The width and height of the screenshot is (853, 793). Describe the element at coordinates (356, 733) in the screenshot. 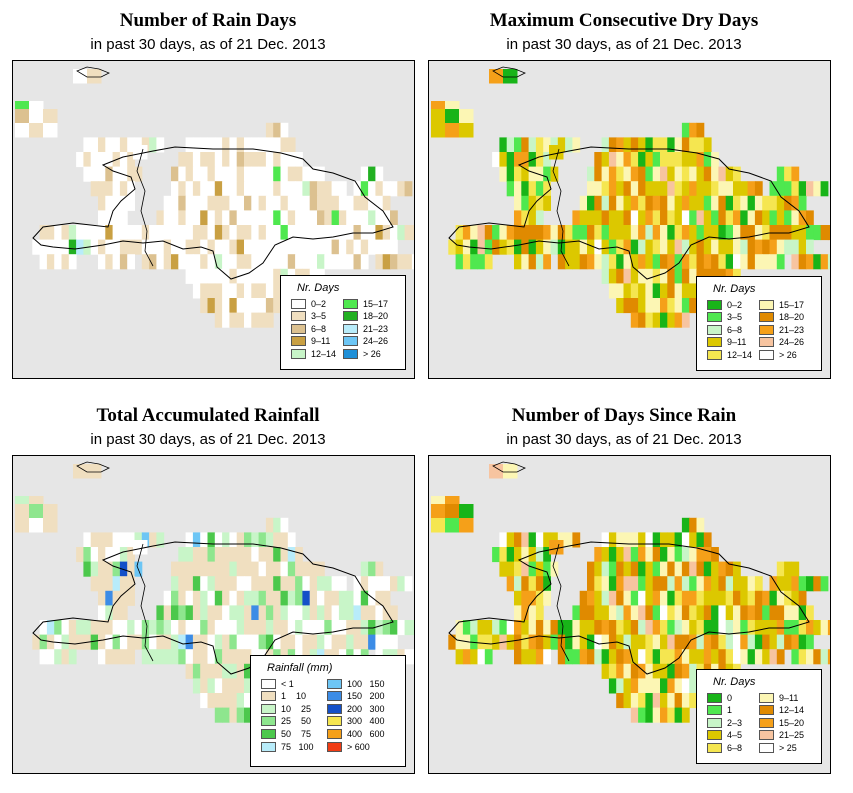

I see `legend-item: 400 600` at that location.